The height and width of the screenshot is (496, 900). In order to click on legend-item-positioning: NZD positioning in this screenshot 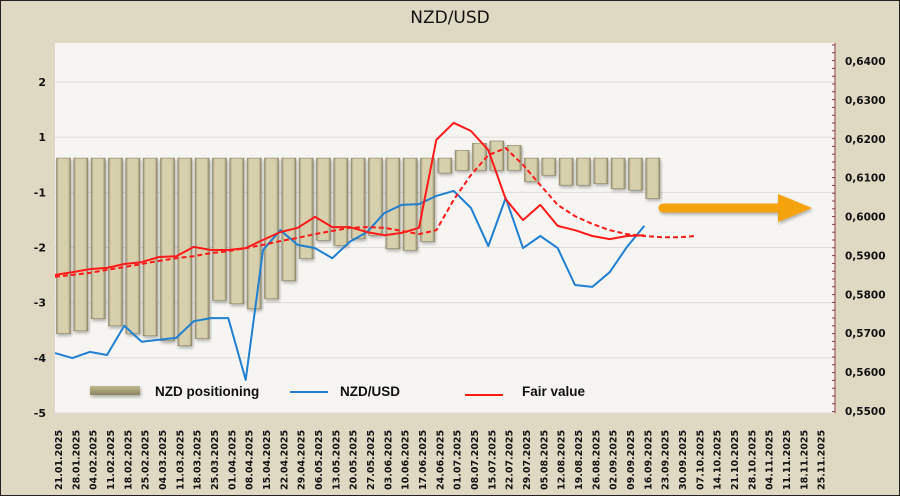, I will do `click(174, 391)`.